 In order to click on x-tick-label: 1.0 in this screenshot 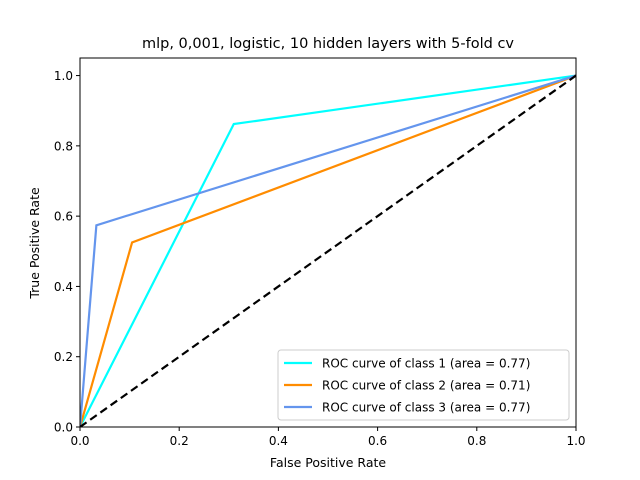, I will do `click(575, 441)`.